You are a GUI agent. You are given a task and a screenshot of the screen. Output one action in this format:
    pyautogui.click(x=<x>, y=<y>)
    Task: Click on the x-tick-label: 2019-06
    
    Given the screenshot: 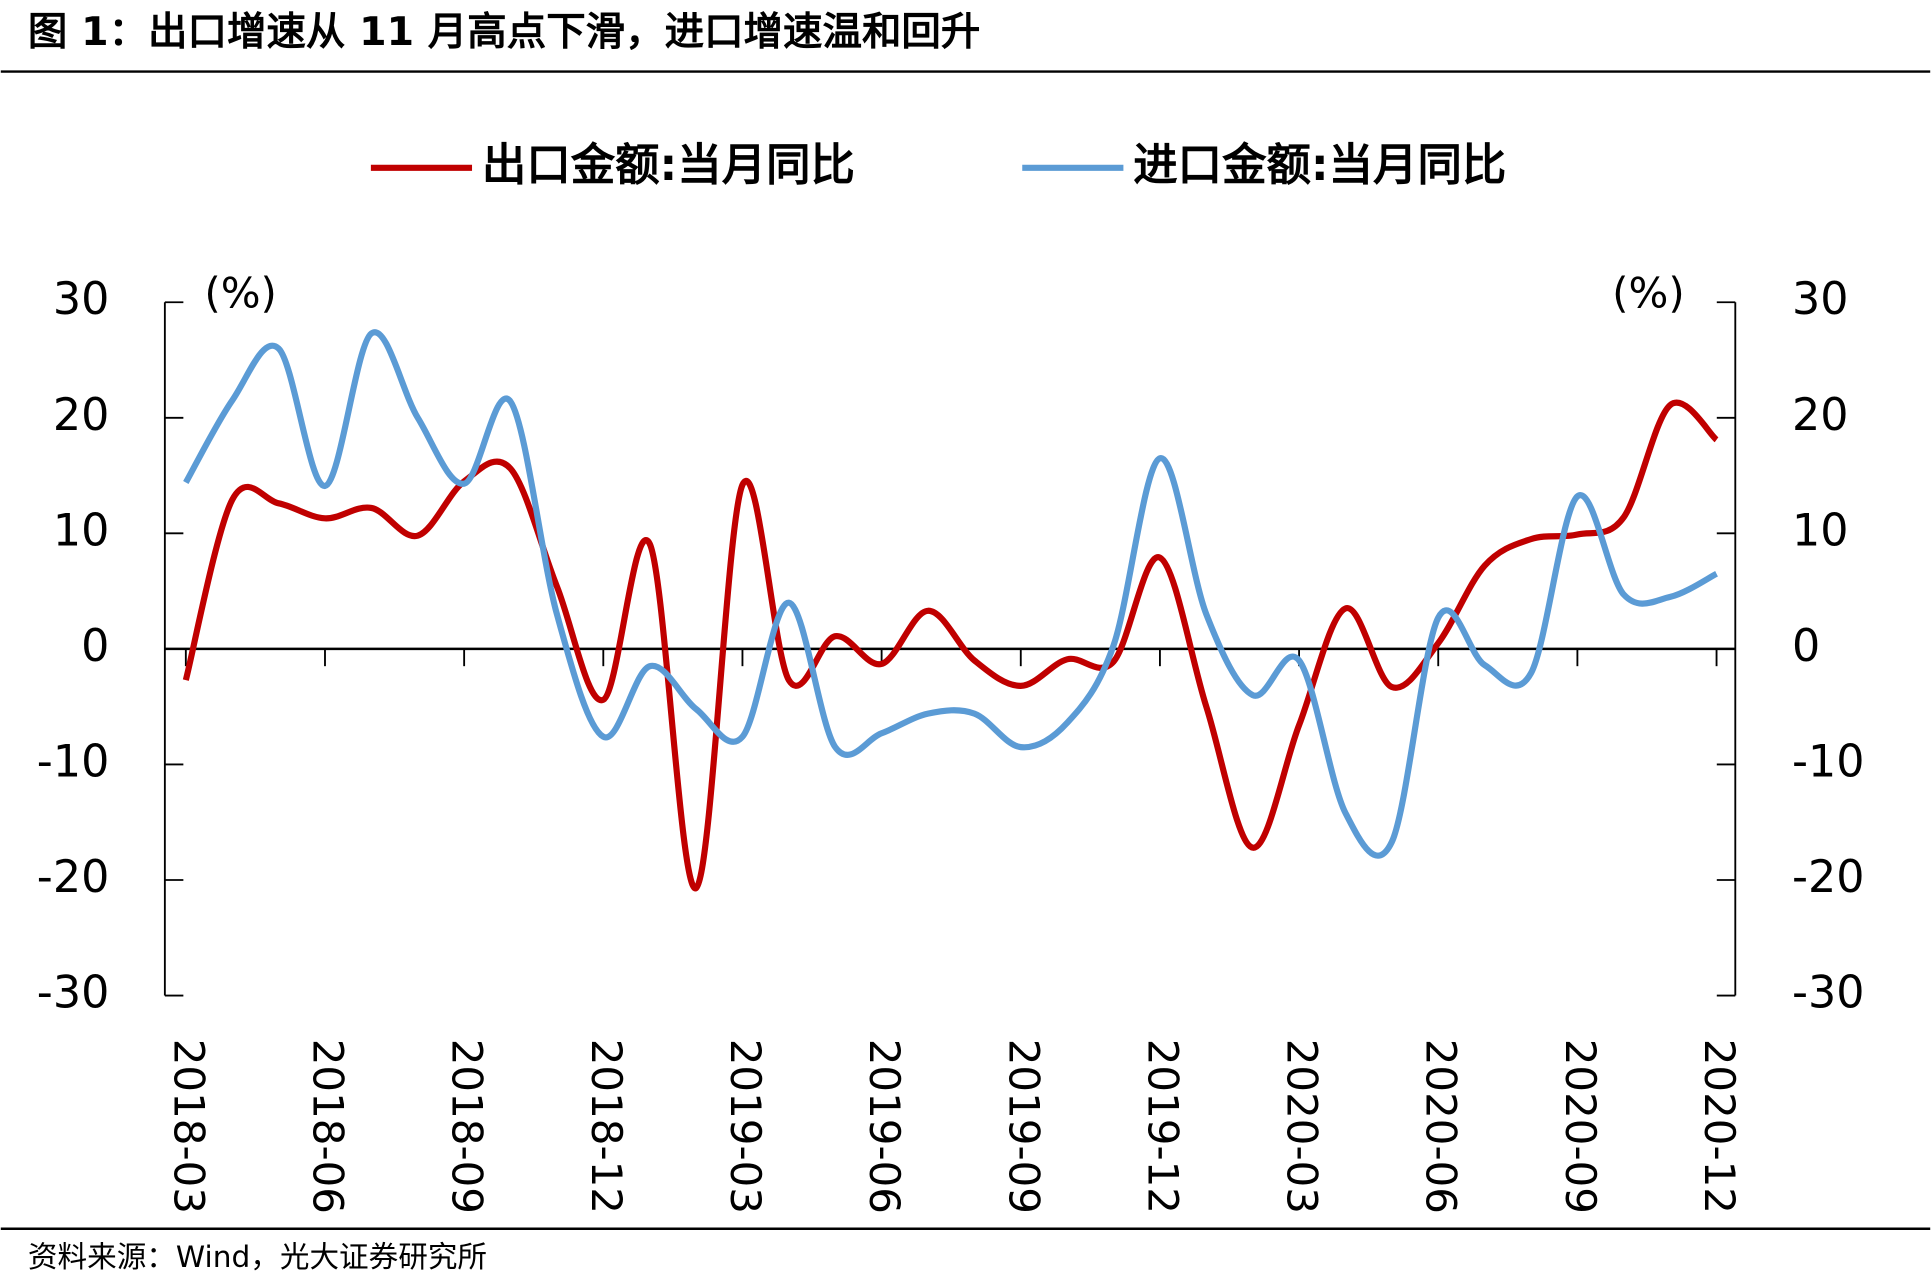 What is the action you would take?
    pyautogui.click(x=884, y=1126)
    